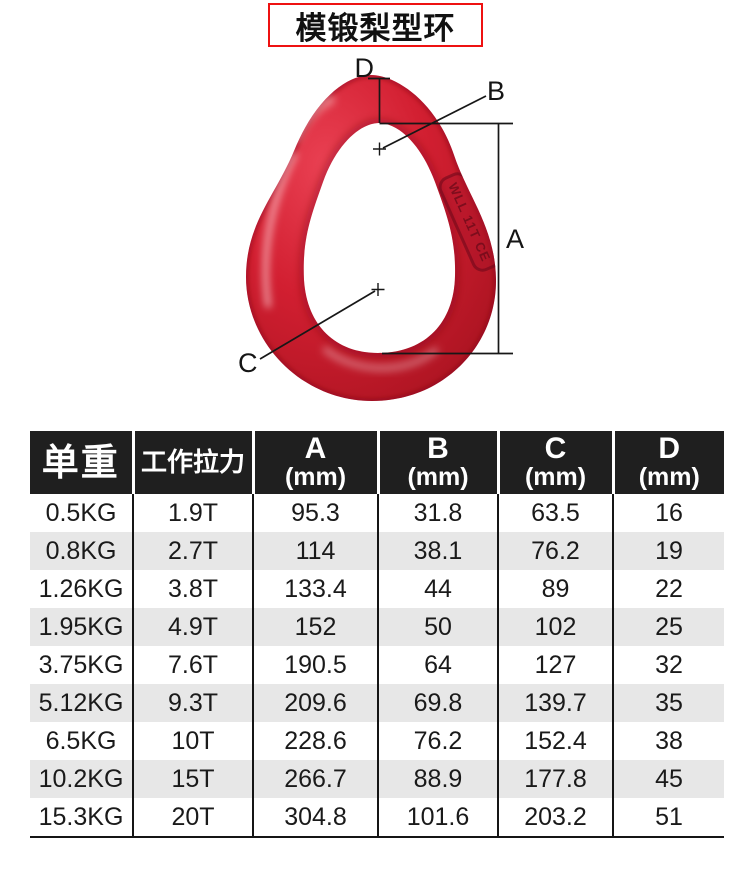  I want to click on table-cell: 88.9, so click(438, 779).